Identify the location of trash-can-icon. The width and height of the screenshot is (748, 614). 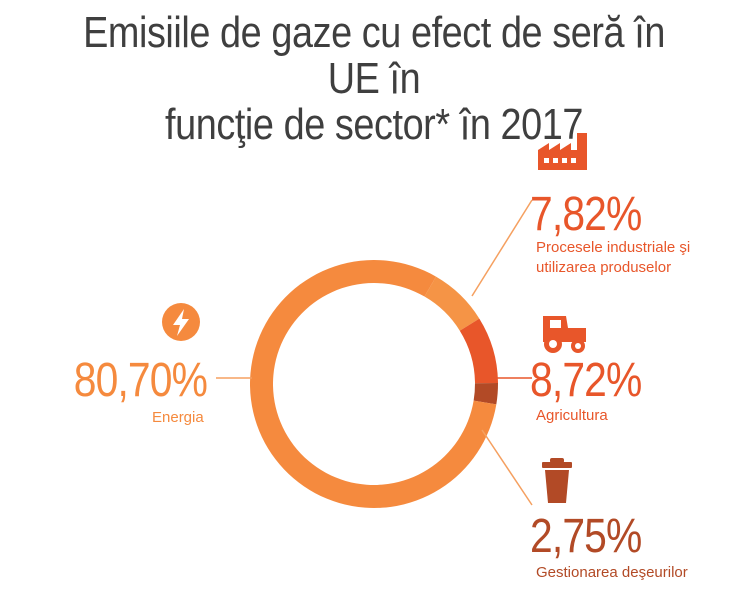
(557, 480).